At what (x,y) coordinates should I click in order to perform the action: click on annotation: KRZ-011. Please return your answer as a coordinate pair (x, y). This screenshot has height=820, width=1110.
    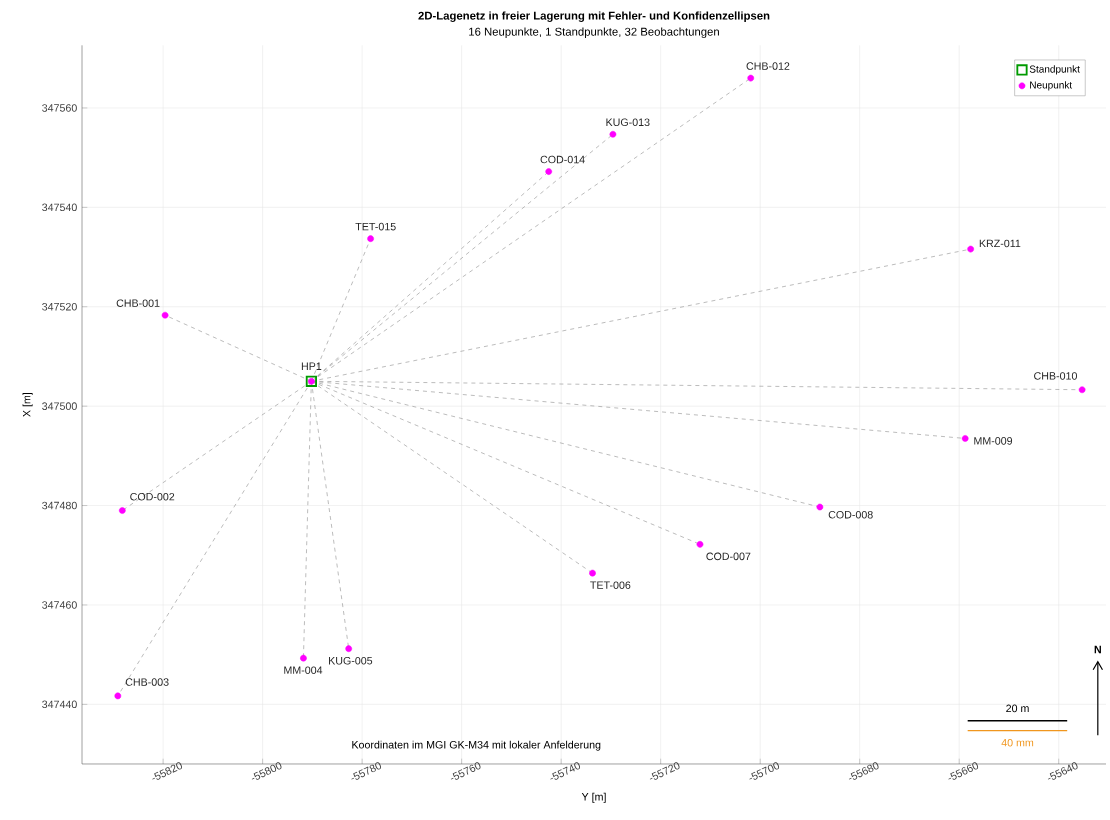
    Looking at the image, I should click on (1000, 243).